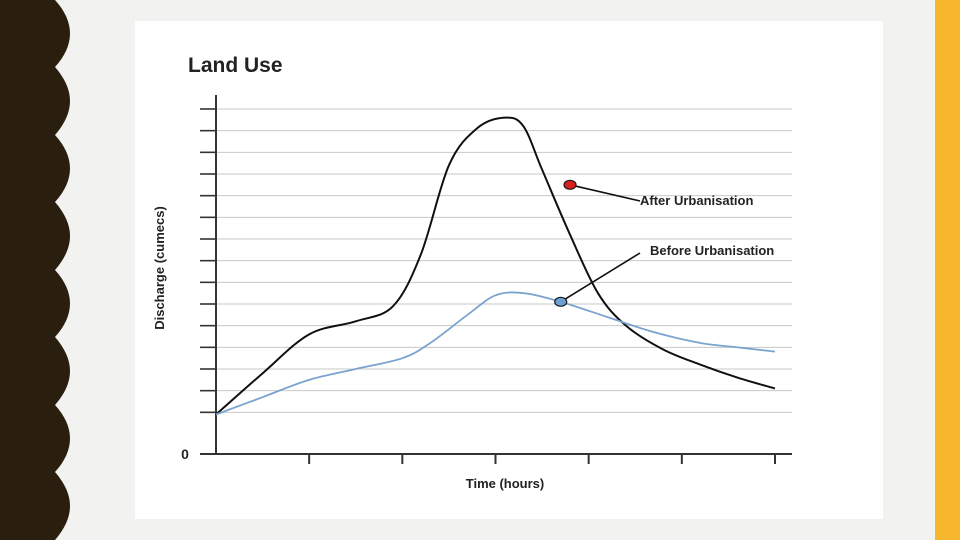  I want to click on after-urbanisation-marker, so click(570, 184).